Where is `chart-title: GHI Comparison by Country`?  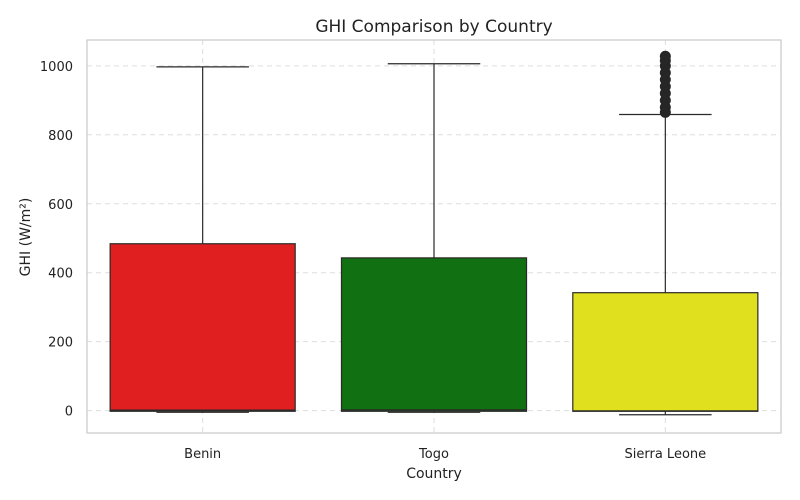
chart-title: GHI Comparison by Country is located at coordinates (433, 27).